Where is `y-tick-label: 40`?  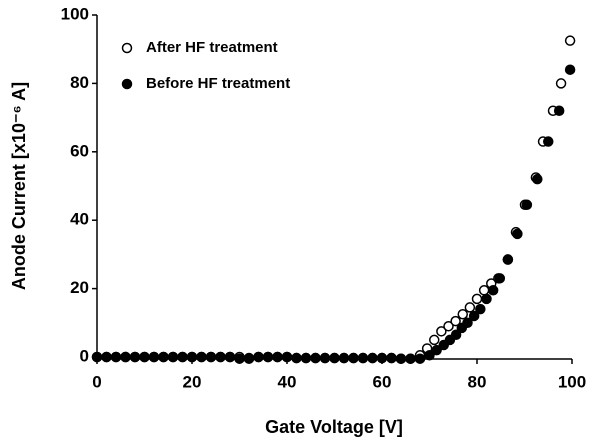 y-tick-label: 40 is located at coordinates (79, 219).